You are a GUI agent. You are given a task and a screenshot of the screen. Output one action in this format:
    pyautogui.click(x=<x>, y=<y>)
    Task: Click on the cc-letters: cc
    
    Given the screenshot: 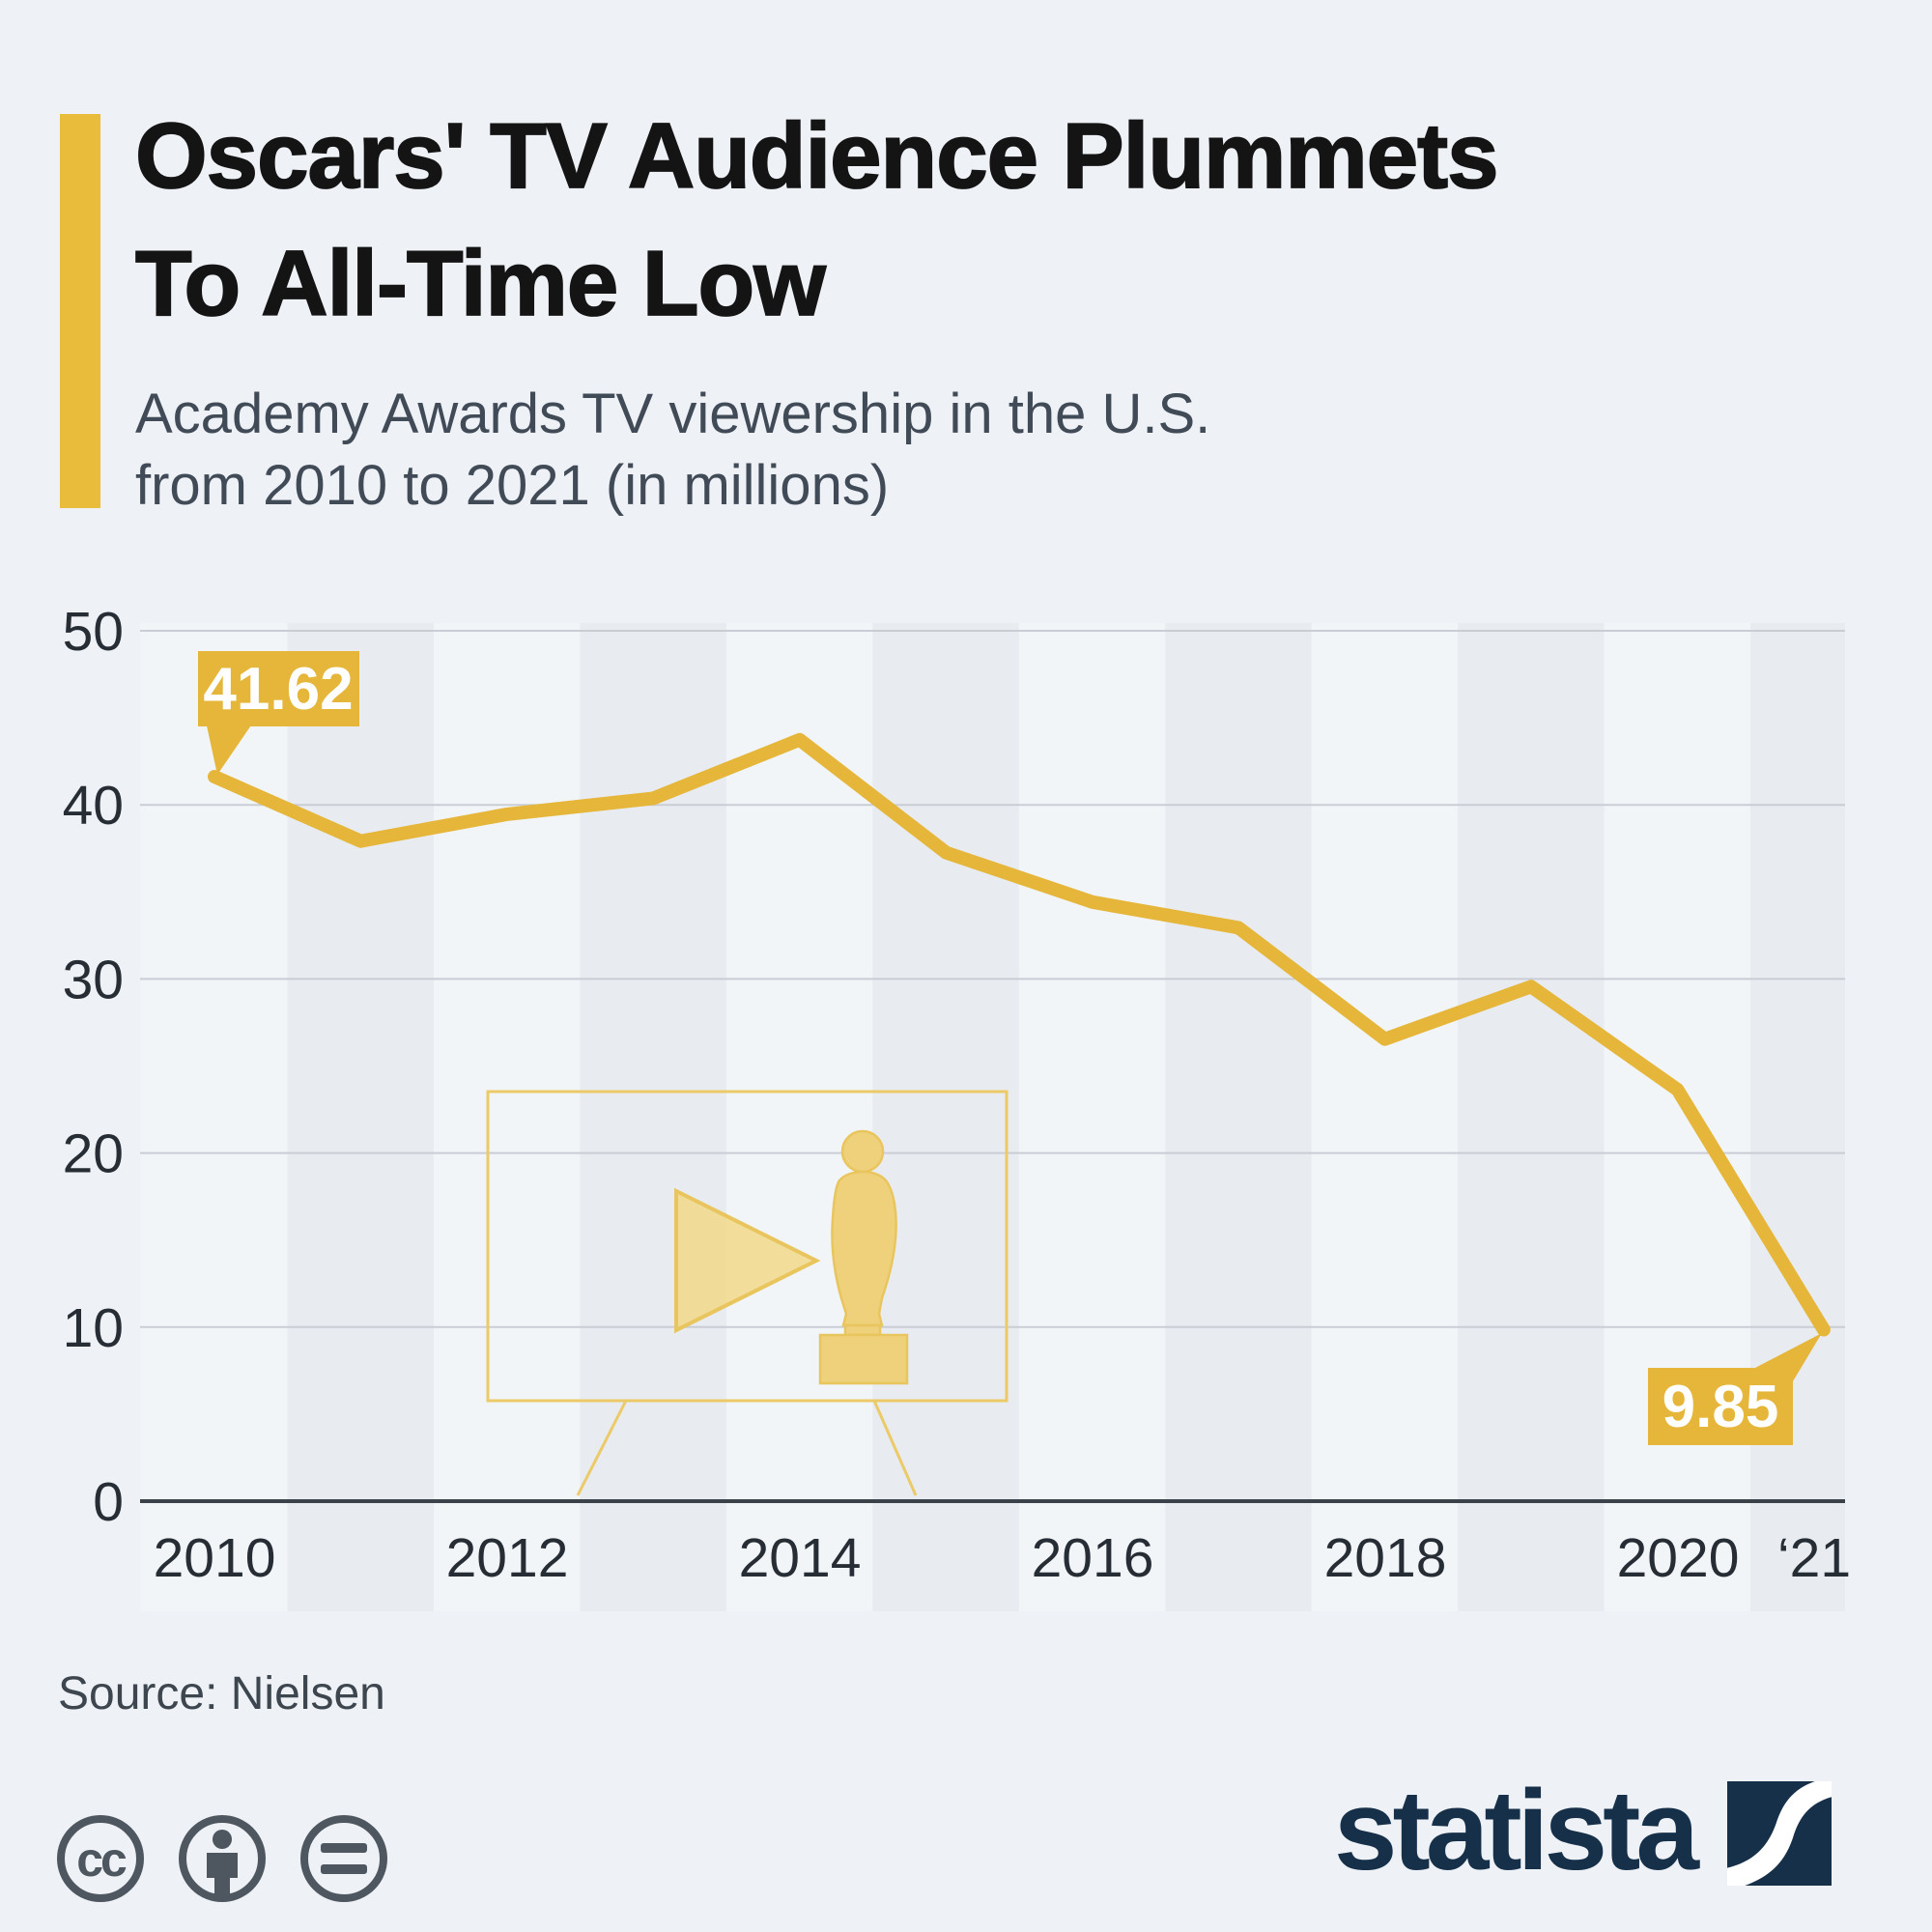 What is the action you would take?
    pyautogui.click(x=101, y=1860)
    